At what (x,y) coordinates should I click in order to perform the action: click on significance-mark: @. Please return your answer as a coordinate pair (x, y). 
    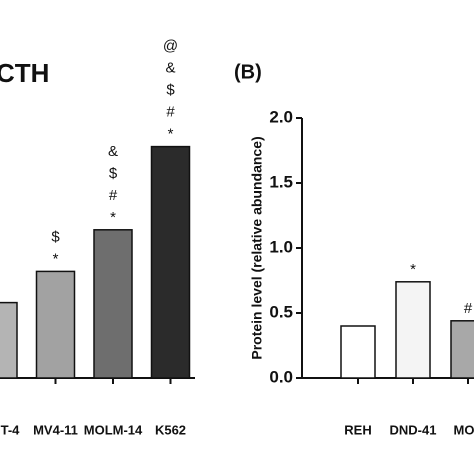
    Looking at the image, I should click on (170, 46).